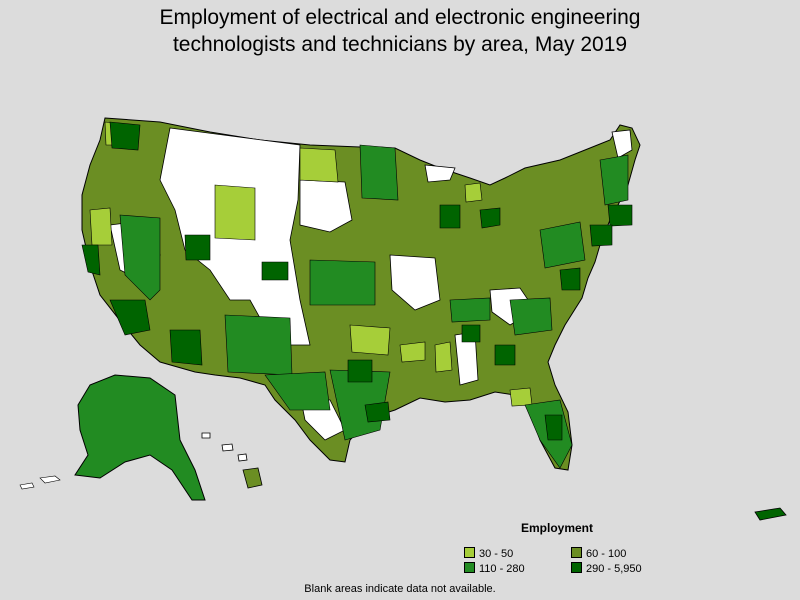  Describe the element at coordinates (232, 460) in the screenshot. I see `hawaii-islands` at that location.